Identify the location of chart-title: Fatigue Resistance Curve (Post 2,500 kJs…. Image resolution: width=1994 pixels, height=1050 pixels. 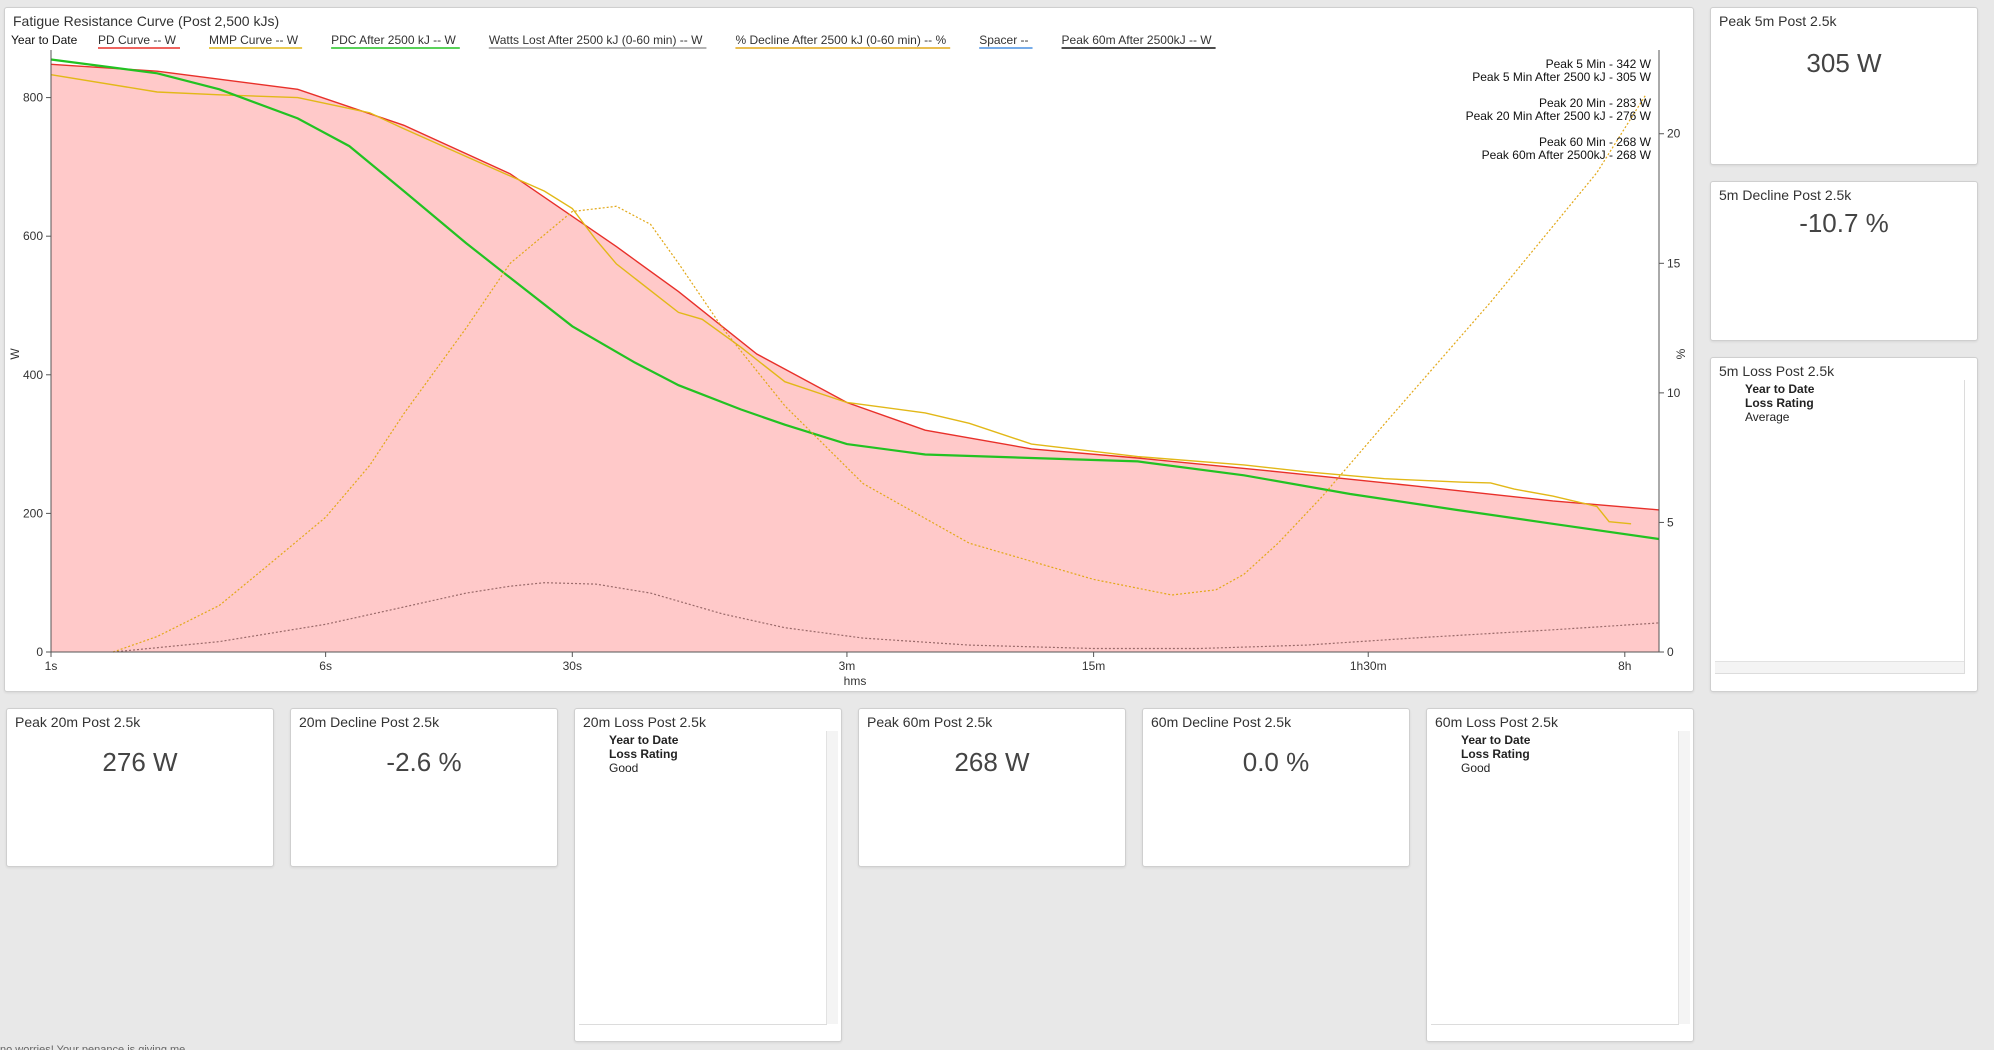
(146, 21).